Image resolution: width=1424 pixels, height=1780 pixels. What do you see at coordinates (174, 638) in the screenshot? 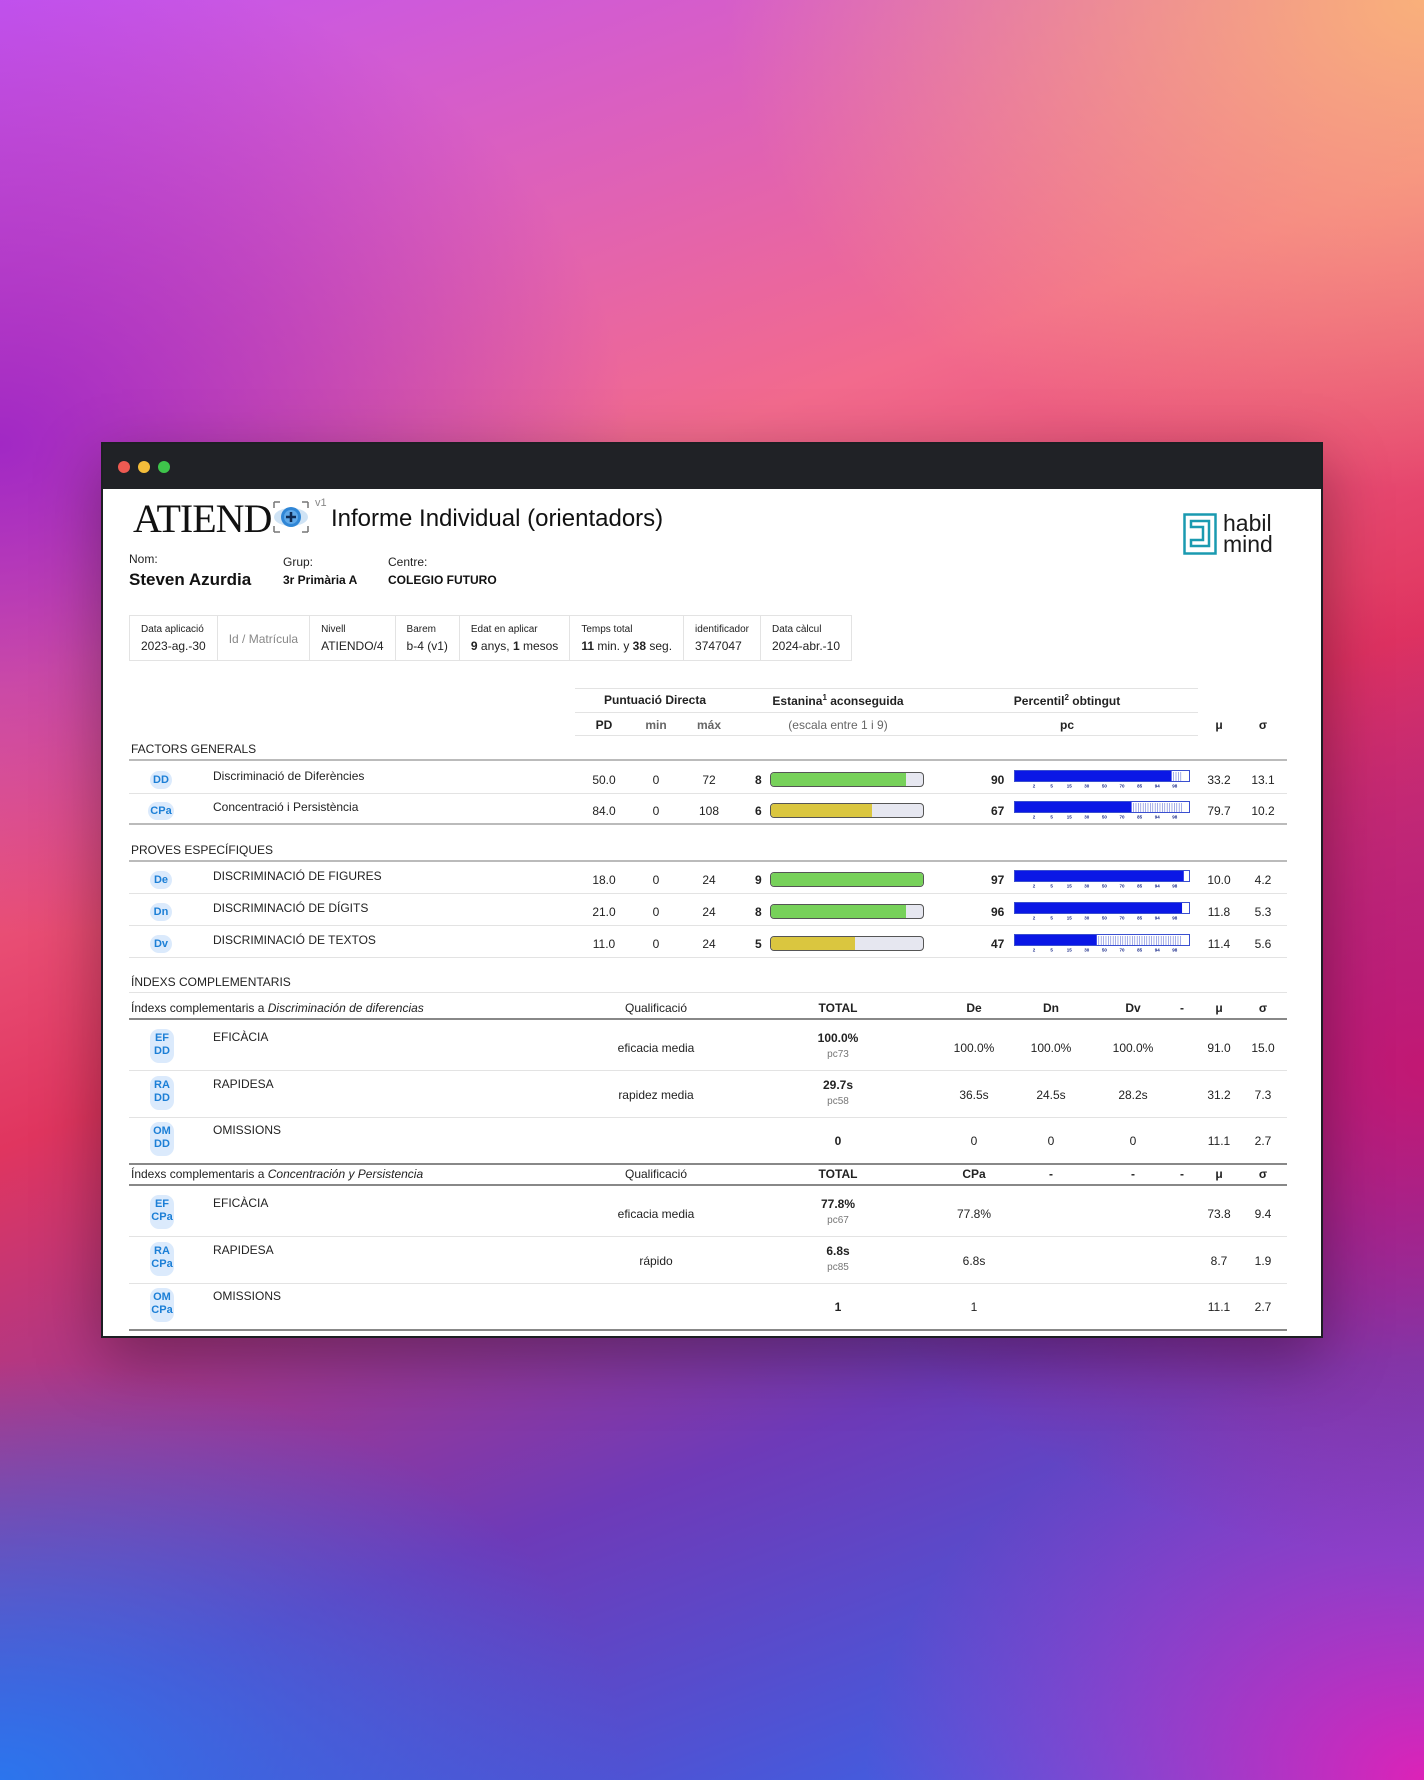
I see `info-date: Data aplicació 2023-ag.-30` at bounding box center [174, 638].